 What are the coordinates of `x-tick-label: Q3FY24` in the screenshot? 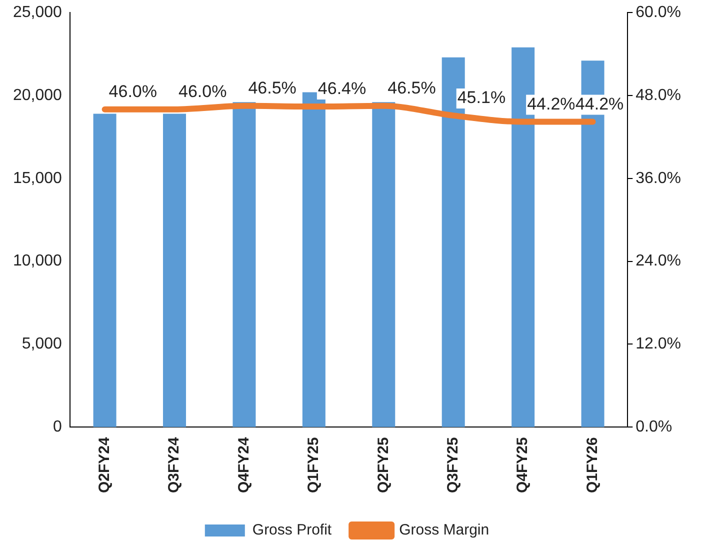 It's located at (174, 465).